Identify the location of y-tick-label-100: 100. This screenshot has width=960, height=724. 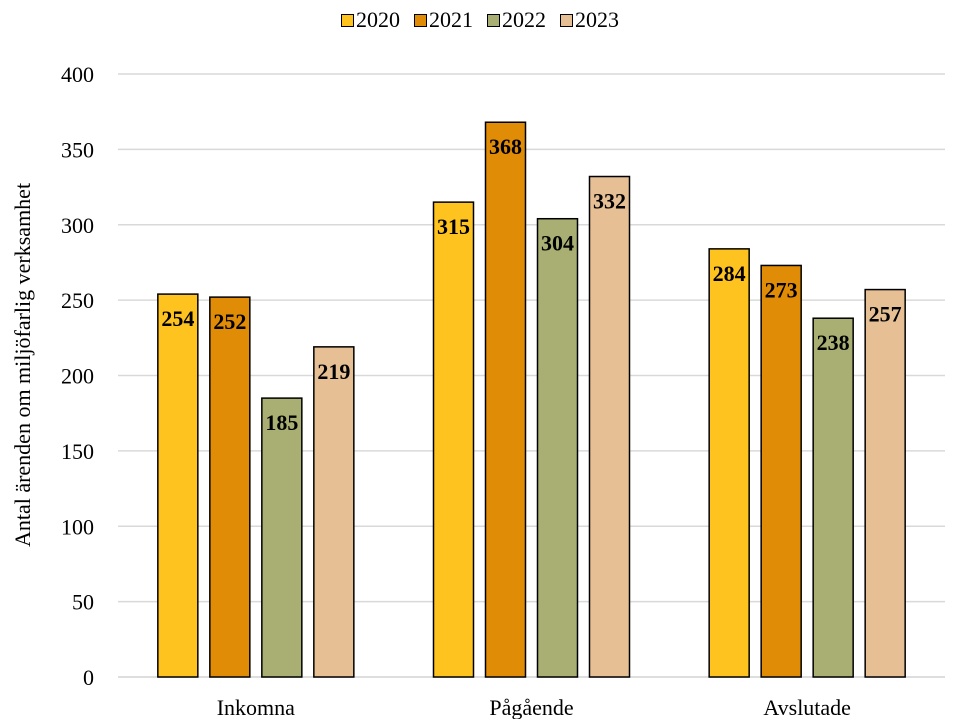
(77, 526).